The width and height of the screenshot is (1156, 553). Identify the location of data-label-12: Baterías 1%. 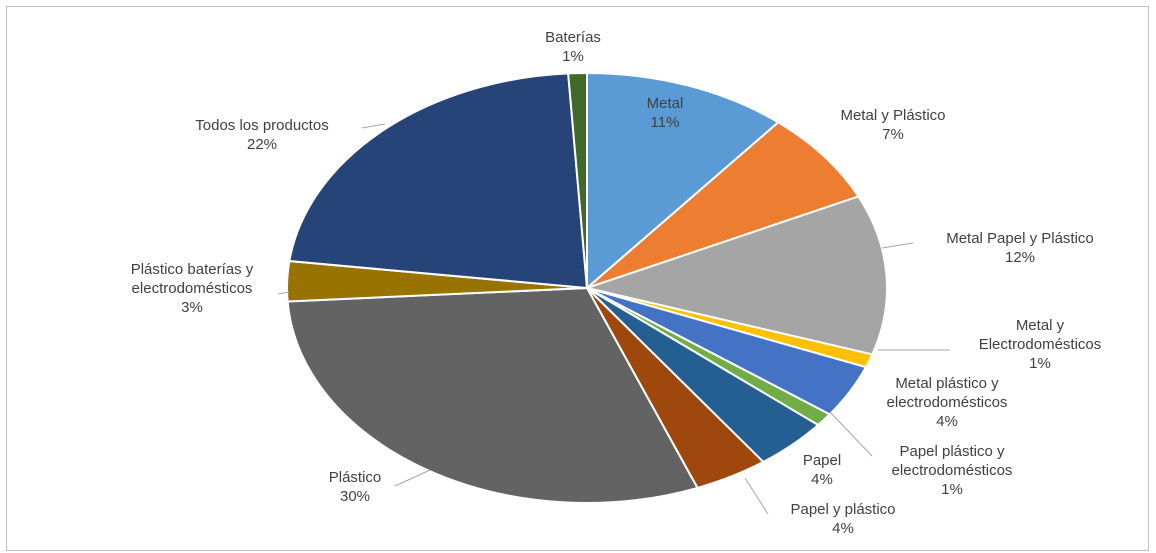
(573, 47).